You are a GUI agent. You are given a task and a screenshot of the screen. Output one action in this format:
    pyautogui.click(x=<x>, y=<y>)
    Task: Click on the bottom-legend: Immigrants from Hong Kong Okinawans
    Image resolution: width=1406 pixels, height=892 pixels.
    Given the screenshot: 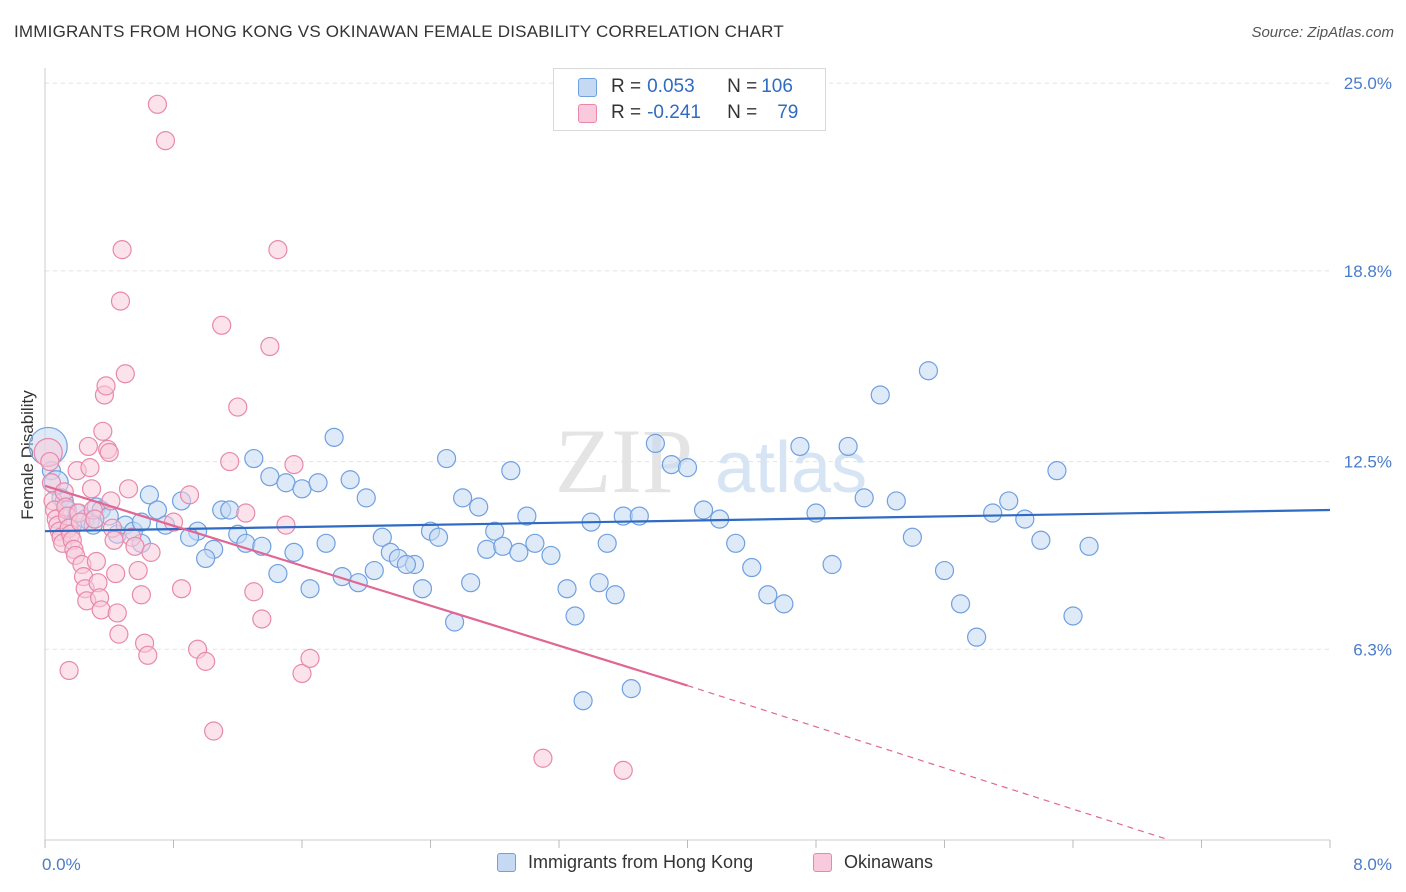 What is the action you would take?
    pyautogui.click(x=703, y=865)
    